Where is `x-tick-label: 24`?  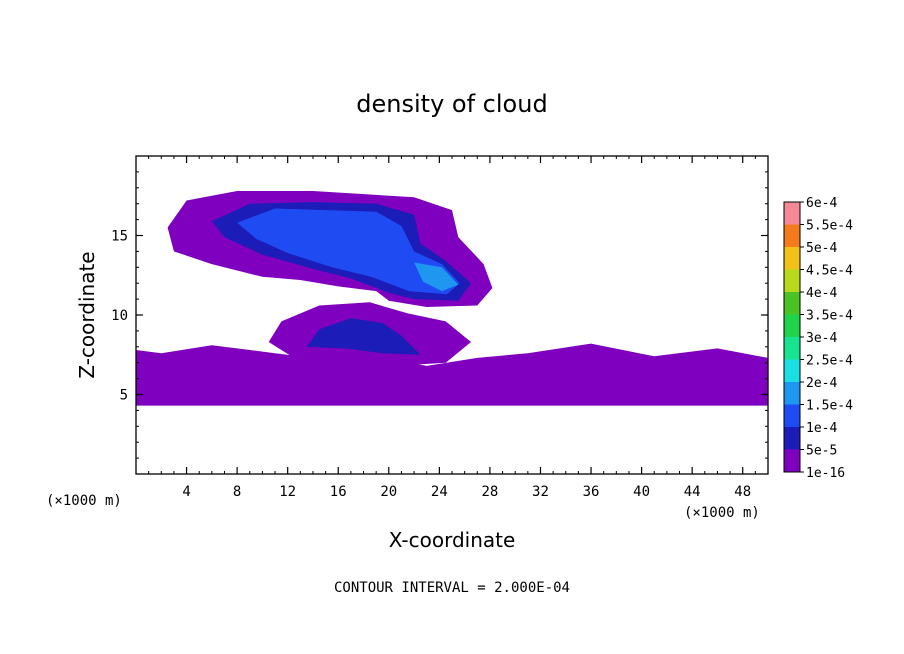
x-tick-label: 24 is located at coordinates (439, 492).